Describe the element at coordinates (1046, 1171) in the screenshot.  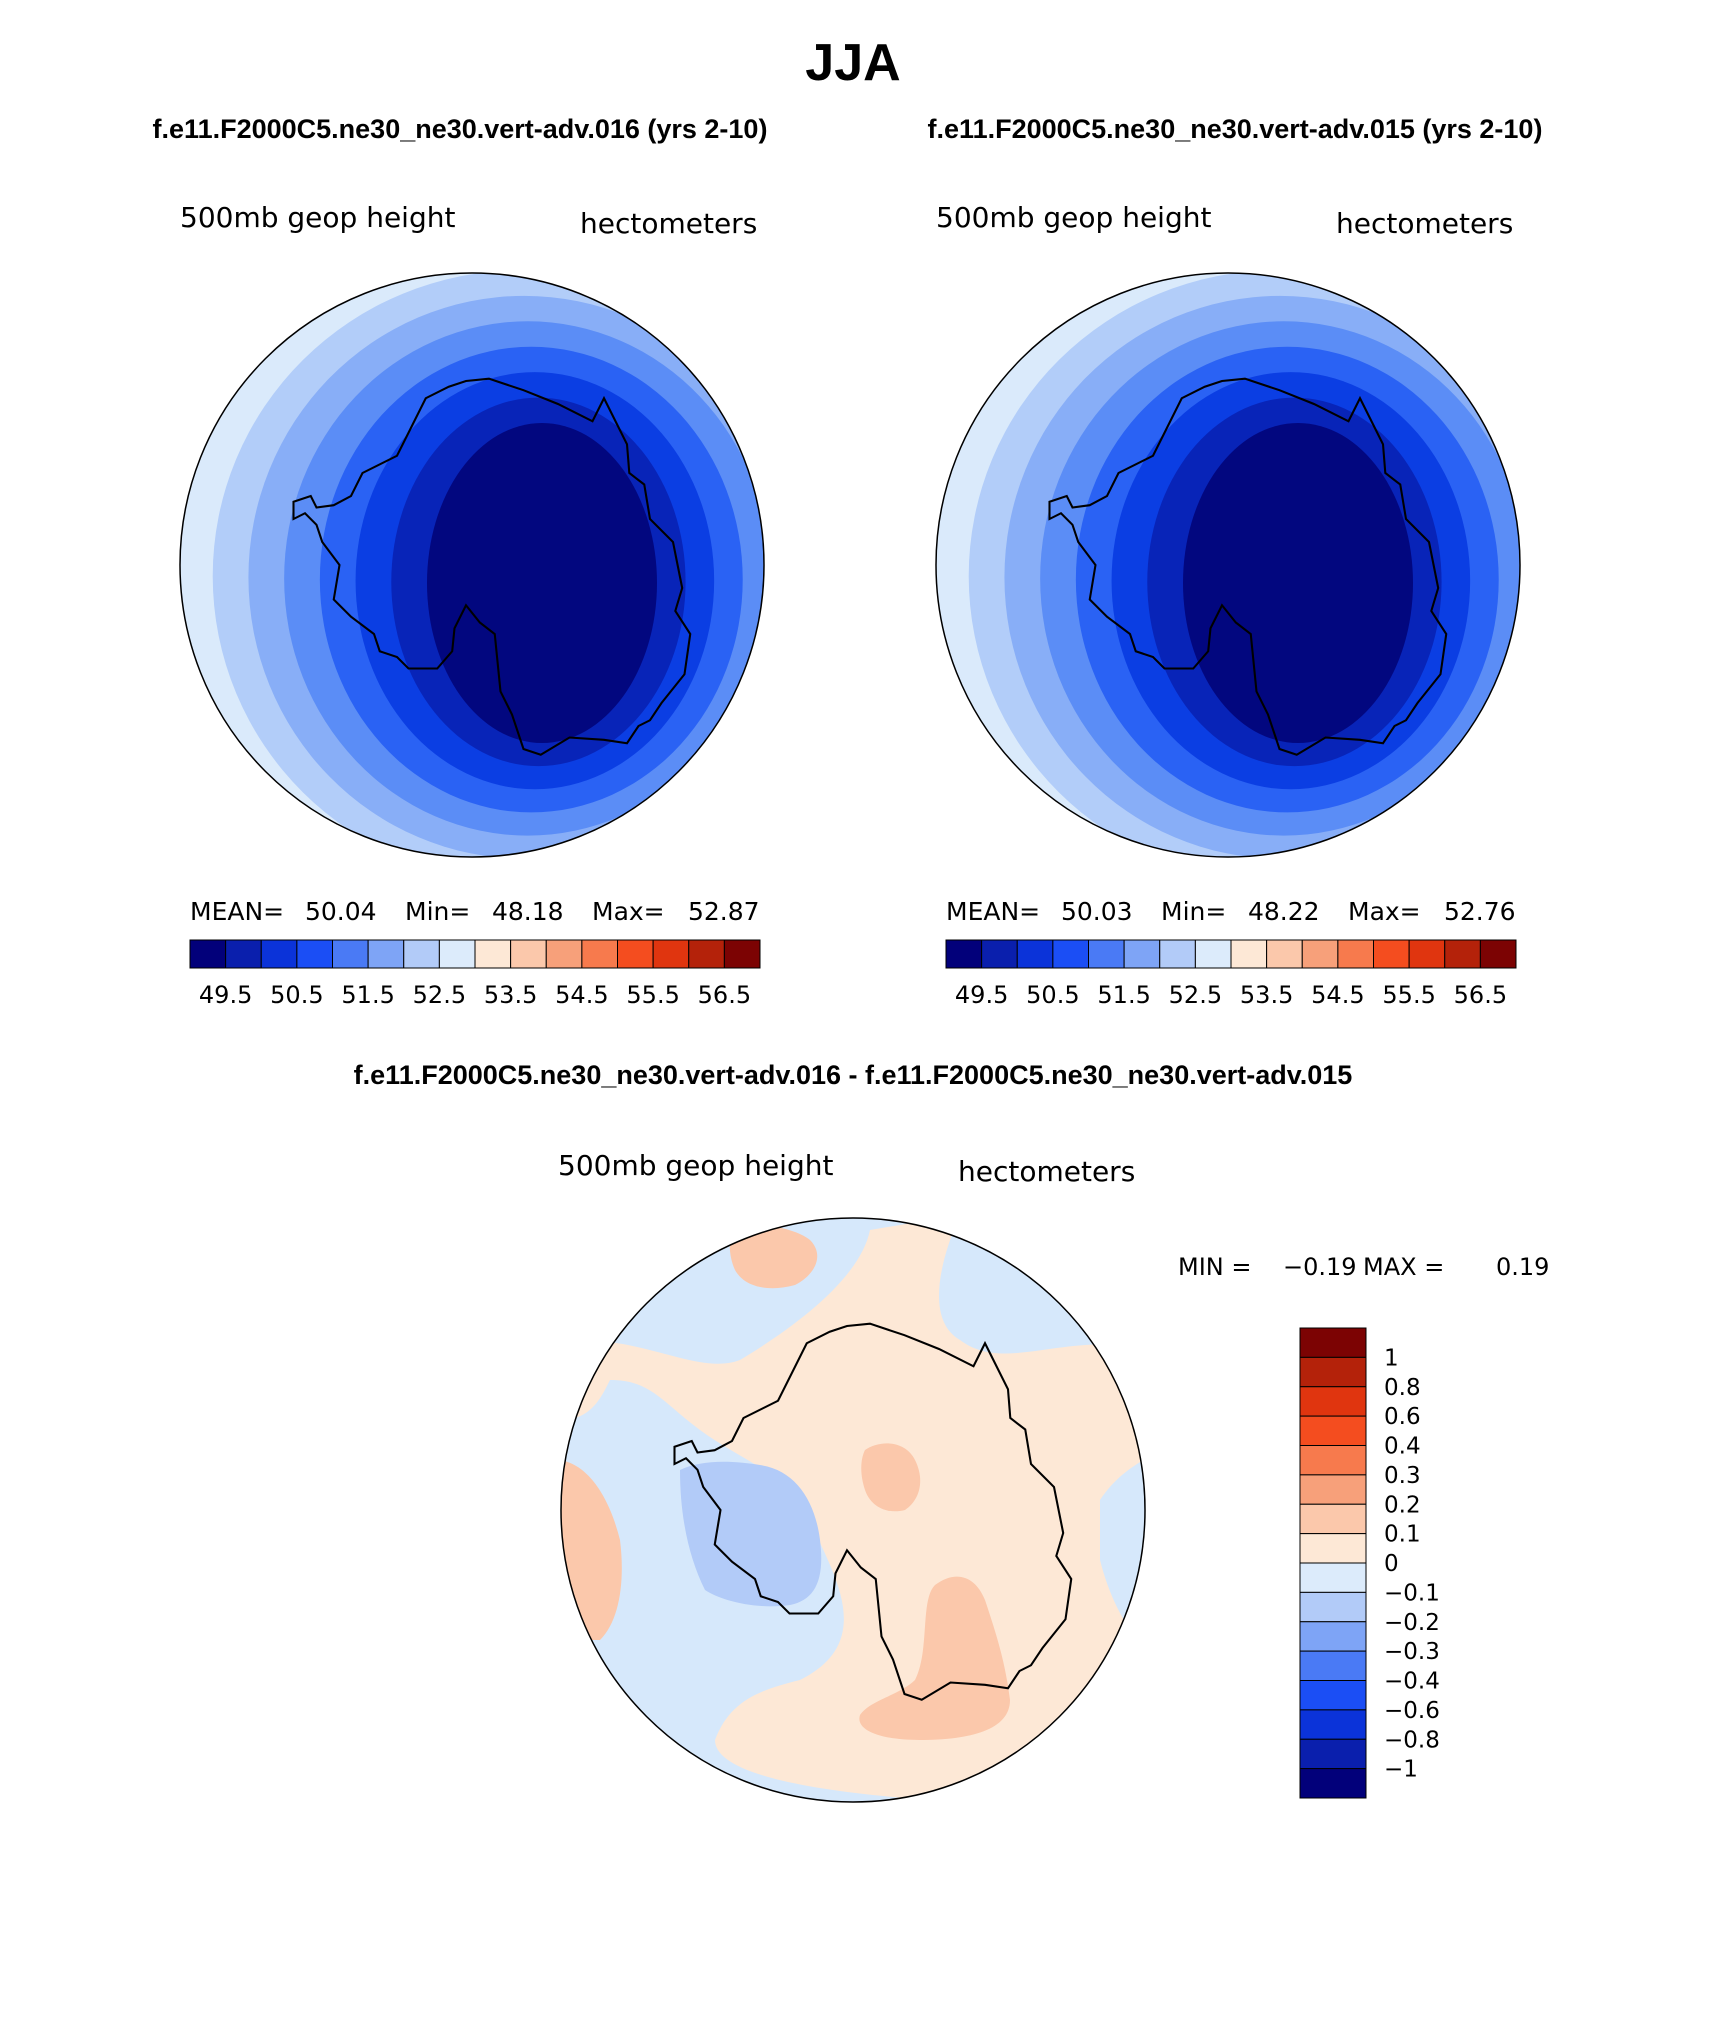
I see `units-label-diff: hectometers` at that location.